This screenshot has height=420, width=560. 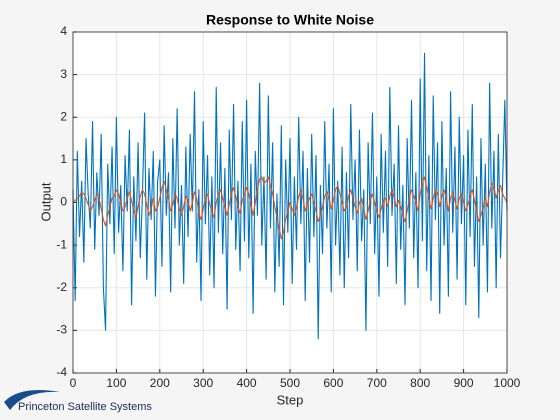 What do you see at coordinates (61, 244) in the screenshot?
I see `y-tick-label: -1` at bounding box center [61, 244].